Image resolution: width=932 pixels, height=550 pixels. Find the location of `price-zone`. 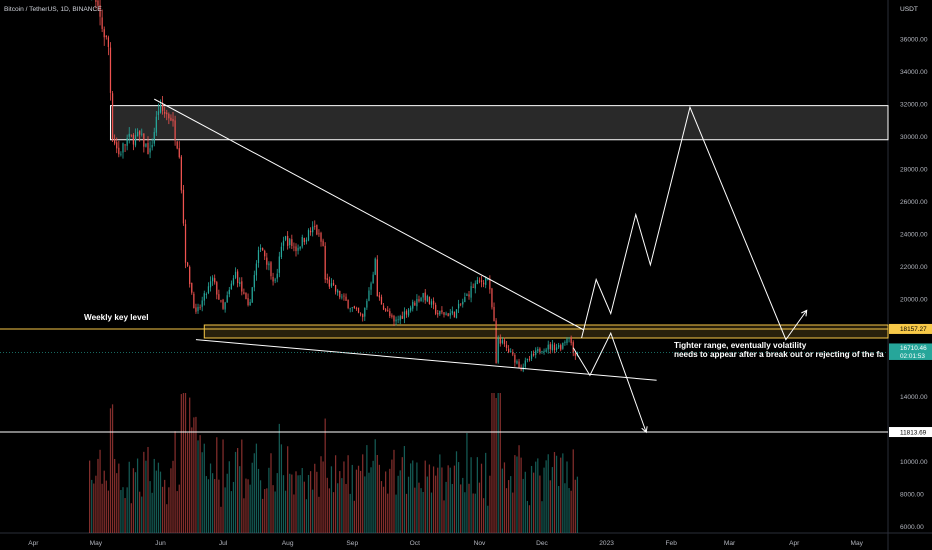

price-zone is located at coordinates (546, 331).